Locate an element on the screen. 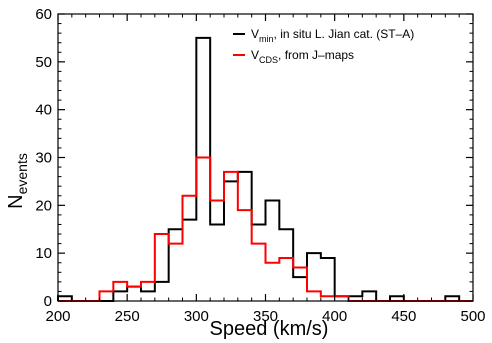 The height and width of the screenshot is (343, 492). y-axis-title-sub: events is located at coordinates (22, 173).